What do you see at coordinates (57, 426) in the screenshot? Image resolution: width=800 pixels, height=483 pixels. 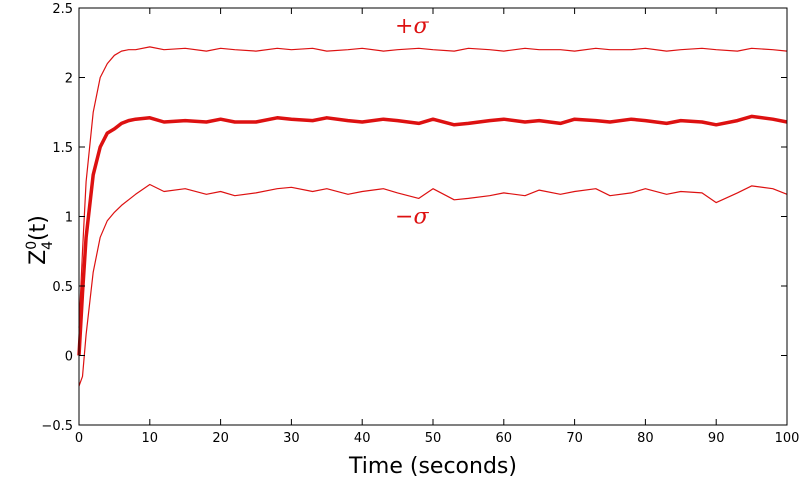 I see `y-tick-label: −0.5` at bounding box center [57, 426].